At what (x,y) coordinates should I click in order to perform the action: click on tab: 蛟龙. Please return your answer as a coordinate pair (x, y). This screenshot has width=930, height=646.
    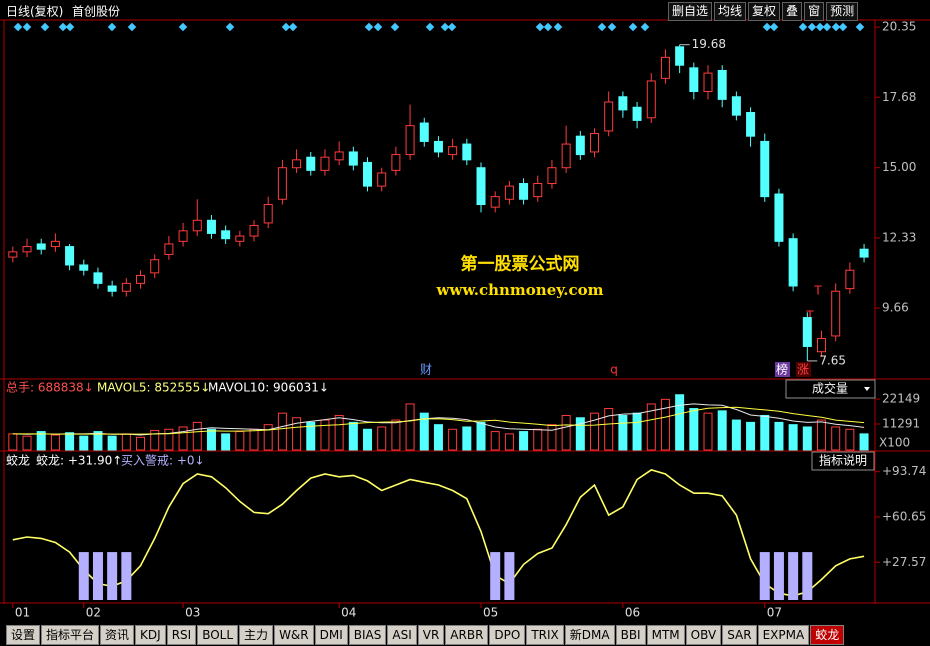
    Looking at the image, I should click on (827, 635).